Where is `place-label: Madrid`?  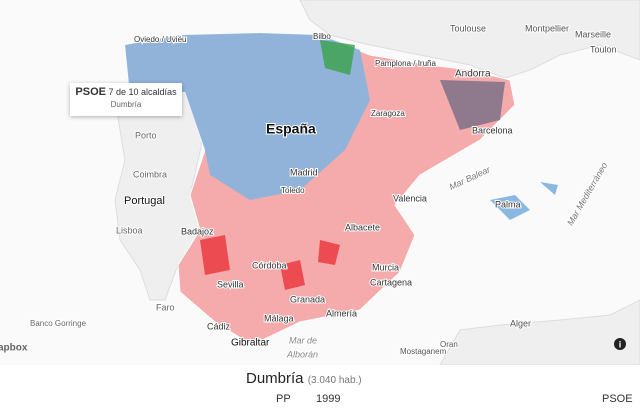
place-label: Madrid is located at coordinates (304, 172).